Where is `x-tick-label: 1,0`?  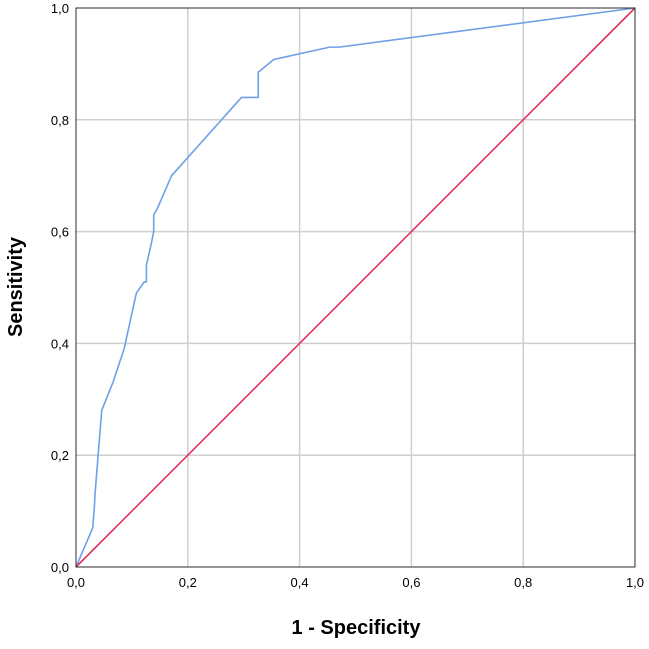 x-tick-label: 1,0 is located at coordinates (635, 582).